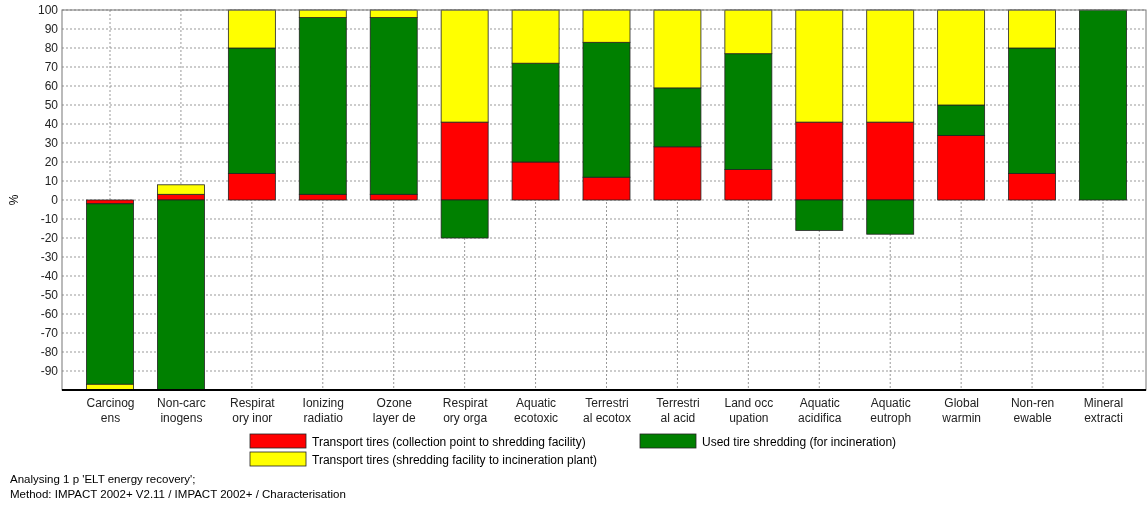  What do you see at coordinates (253, 411) in the screenshot?
I see `x-tick-label: Respirat ory inor` at bounding box center [253, 411].